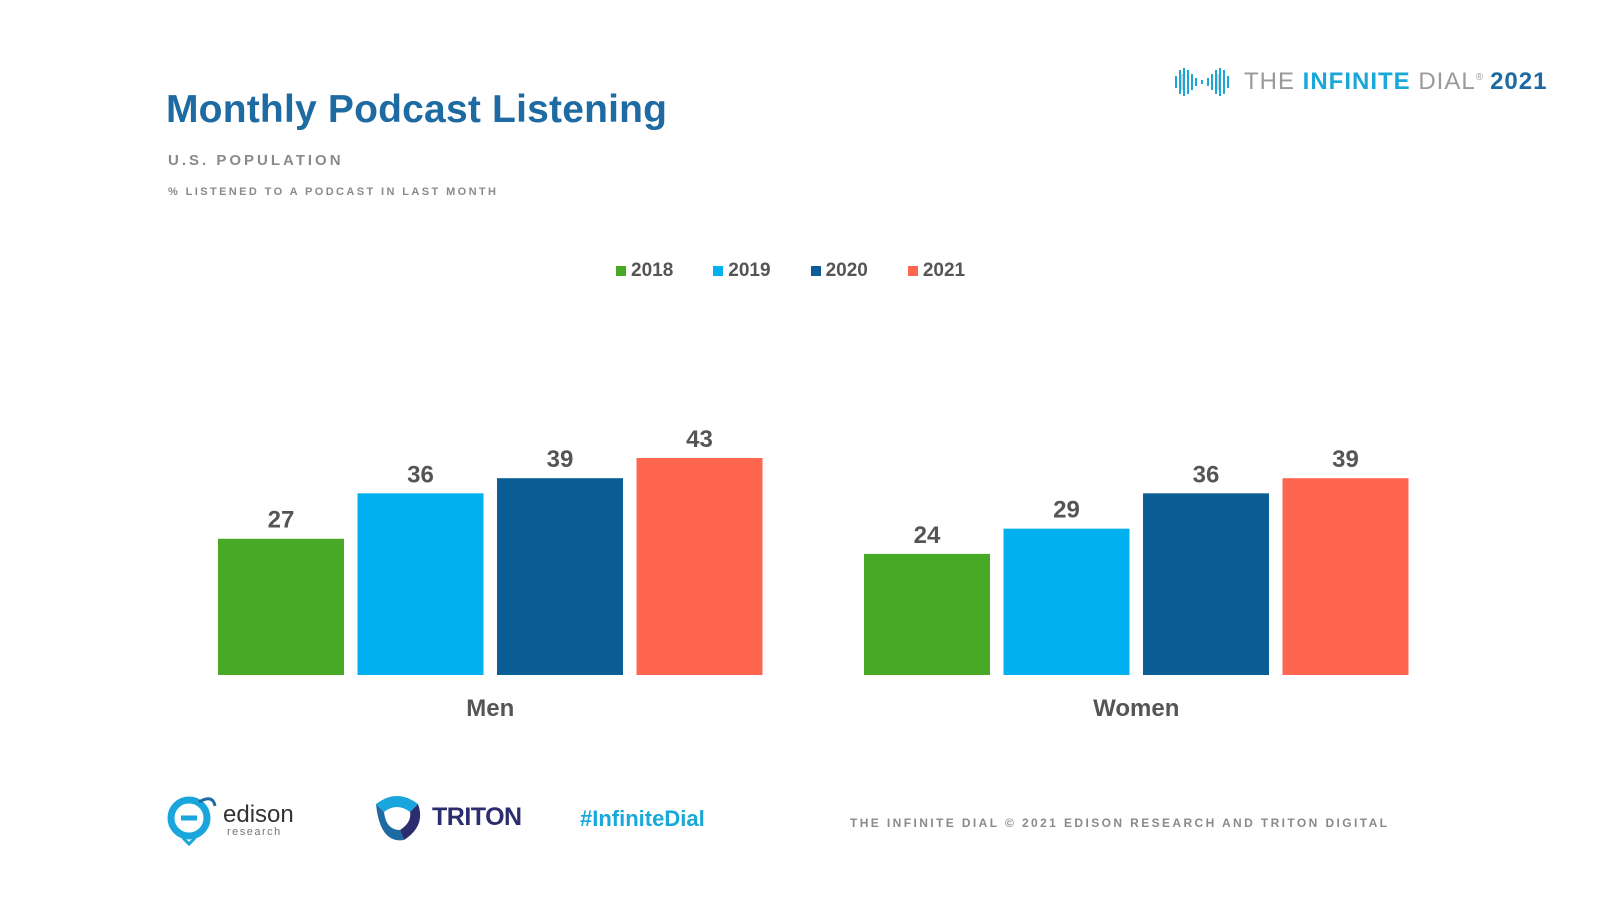 Image resolution: width=1600 pixels, height=900 pixels. Describe the element at coordinates (815, 271) in the screenshot. I see `legend-swatch-2020` at that location.